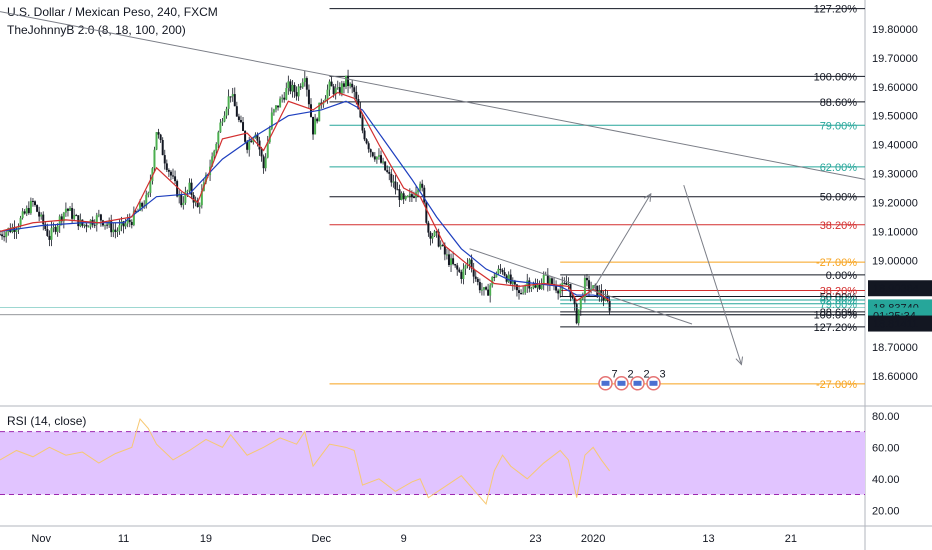 The image size is (932, 550). I want to click on rsi-label: RSI (14, close), so click(47, 421).